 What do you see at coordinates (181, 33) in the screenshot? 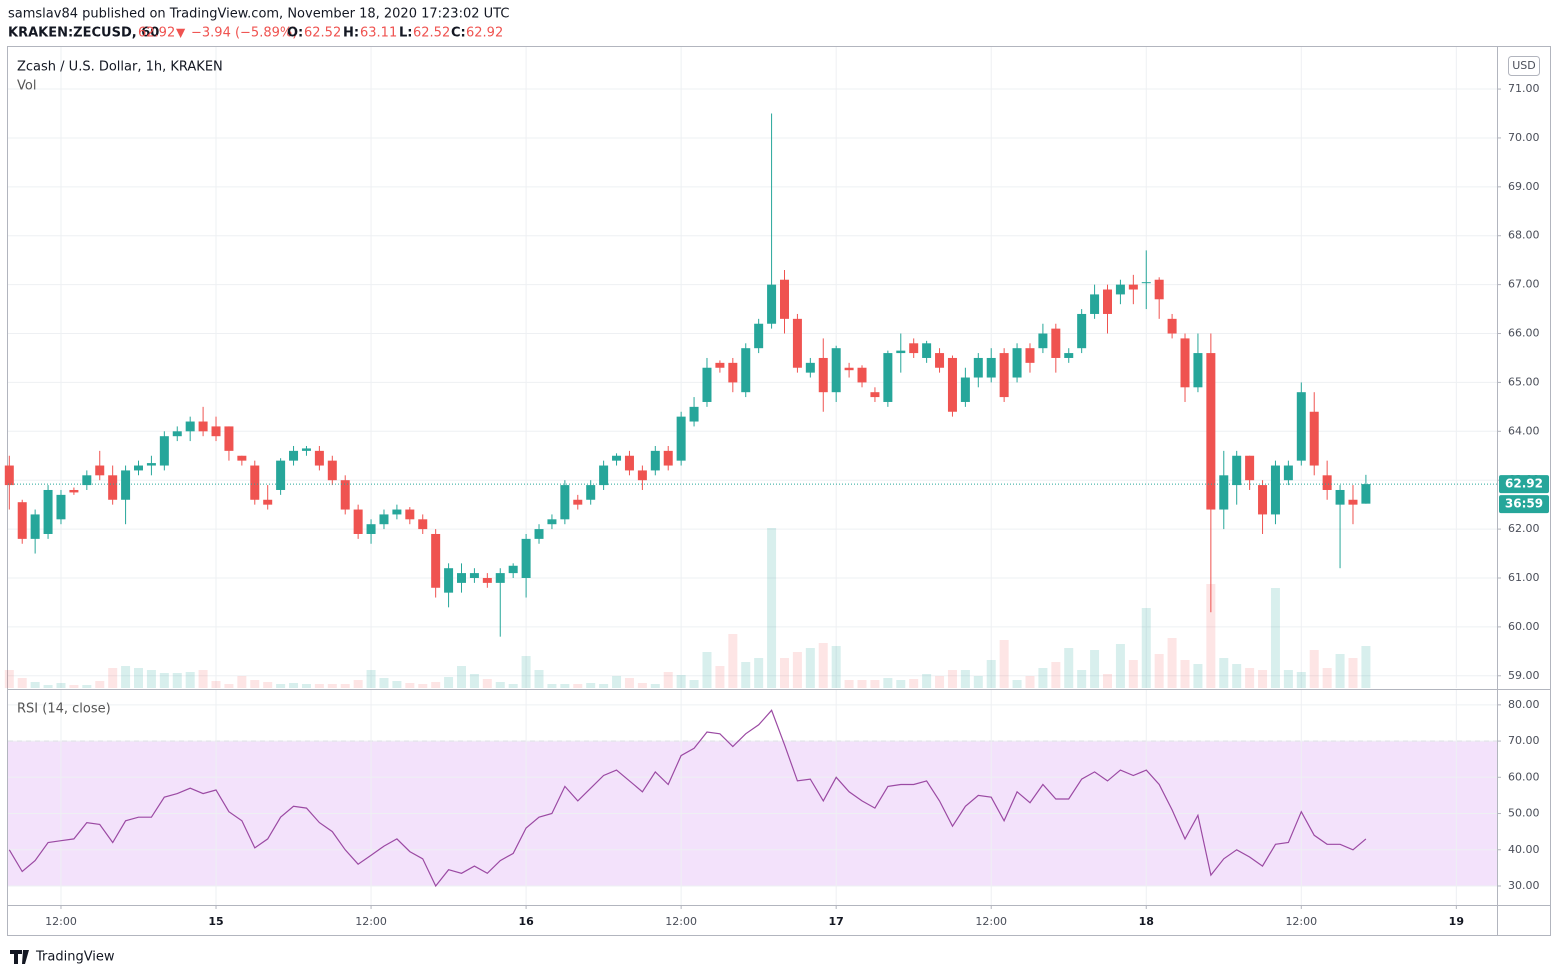
I see `arrow: ▼` at bounding box center [181, 33].